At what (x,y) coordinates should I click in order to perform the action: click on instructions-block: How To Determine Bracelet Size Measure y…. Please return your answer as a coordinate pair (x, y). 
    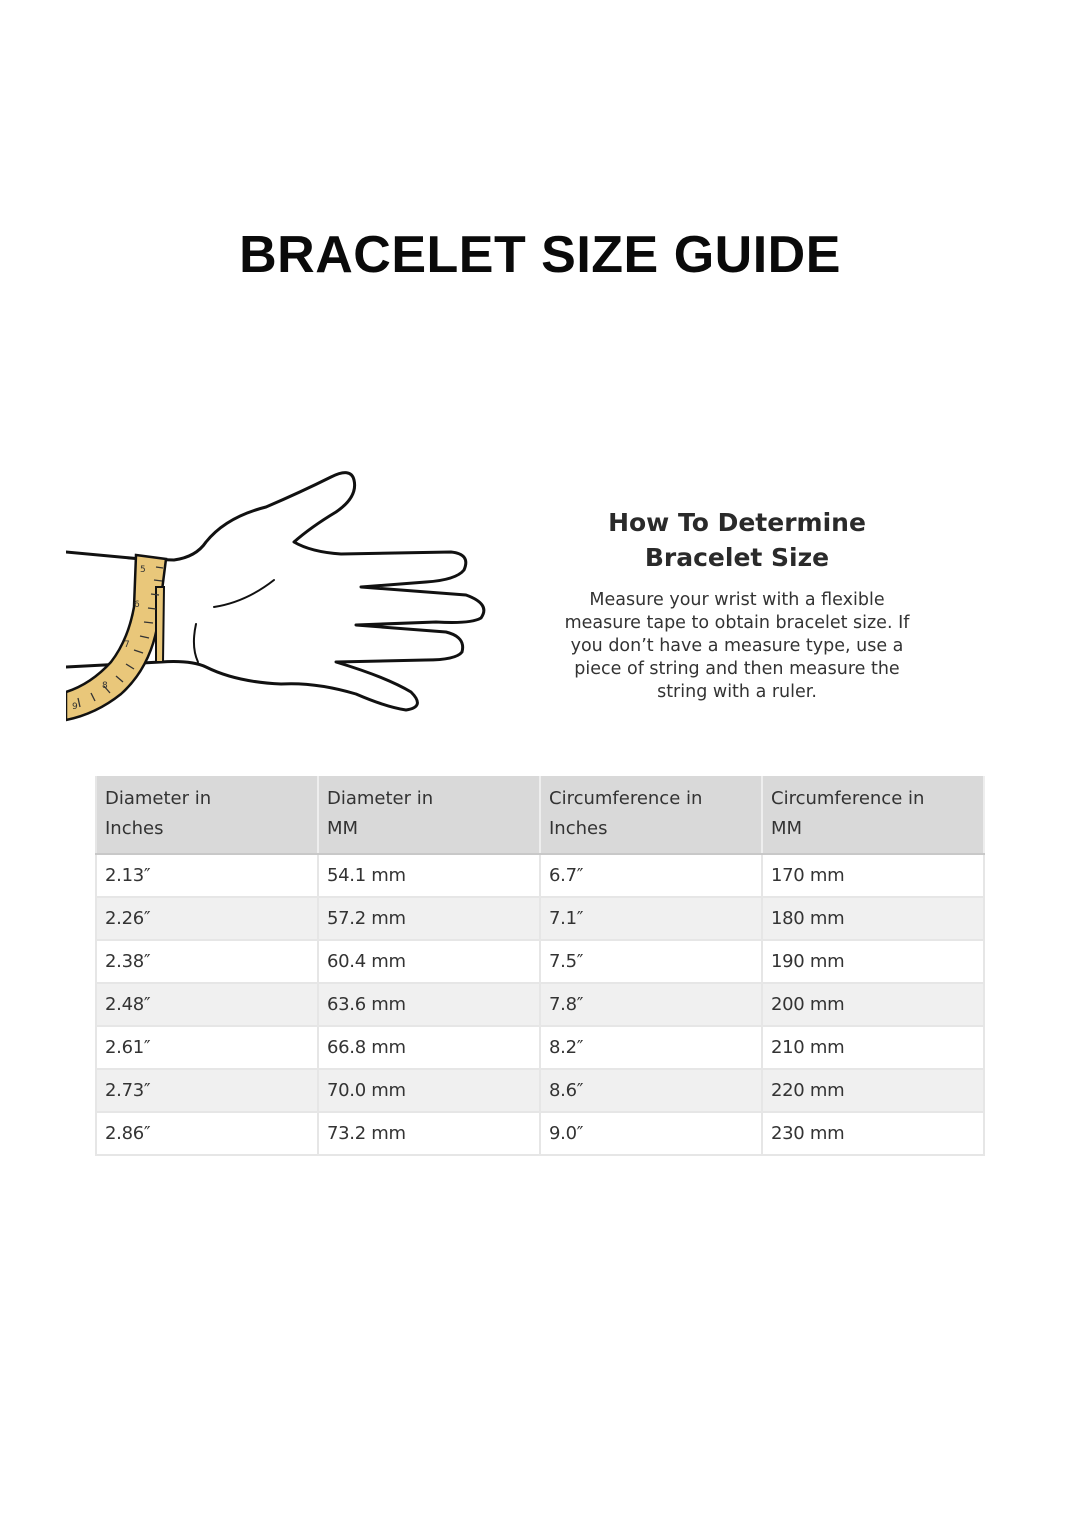
    Looking at the image, I should click on (737, 604).